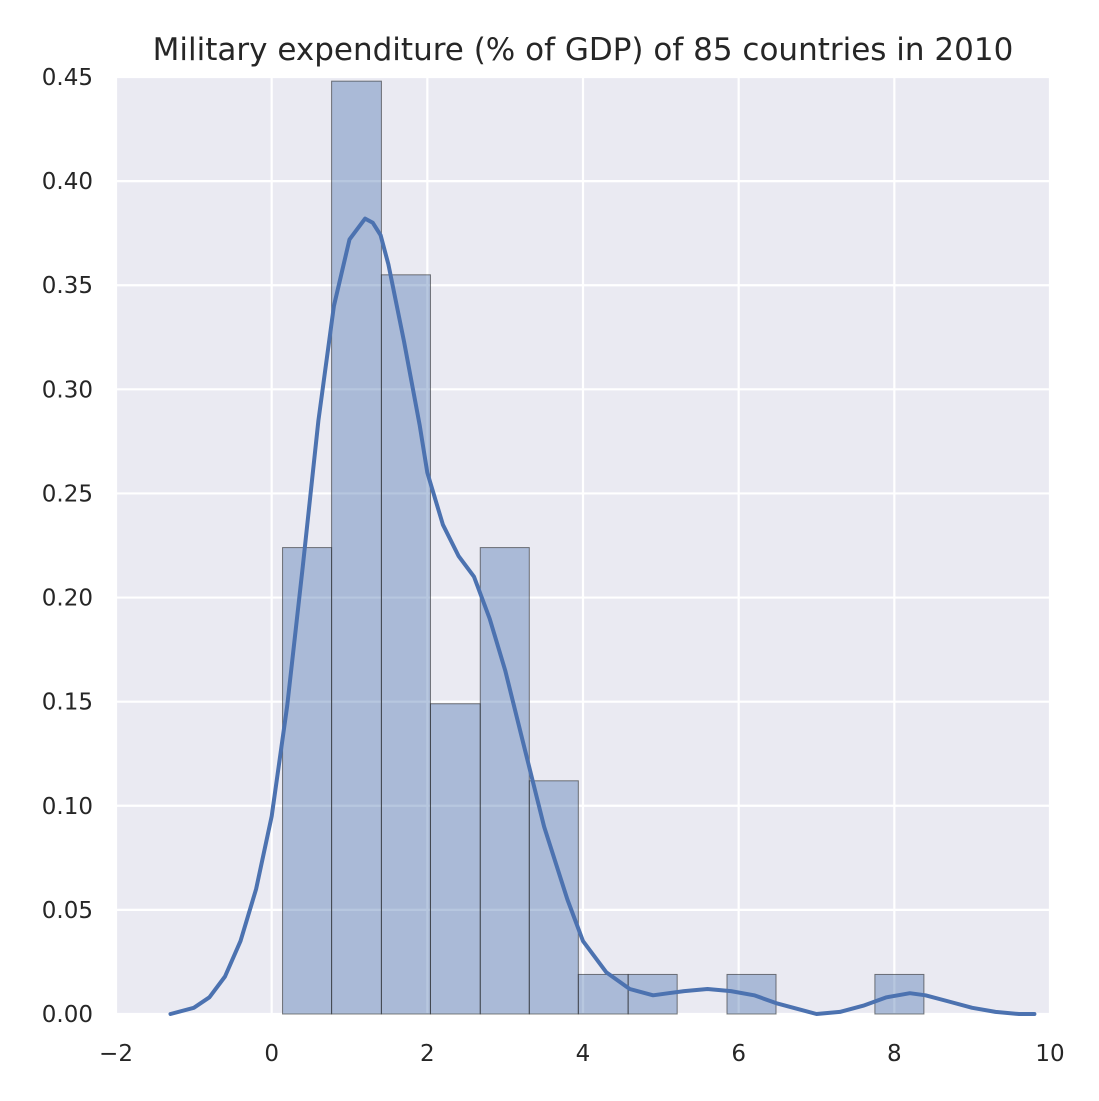 The height and width of the screenshot is (1101, 1099). I want to click on x-tick-label: 4, so click(583, 1054).